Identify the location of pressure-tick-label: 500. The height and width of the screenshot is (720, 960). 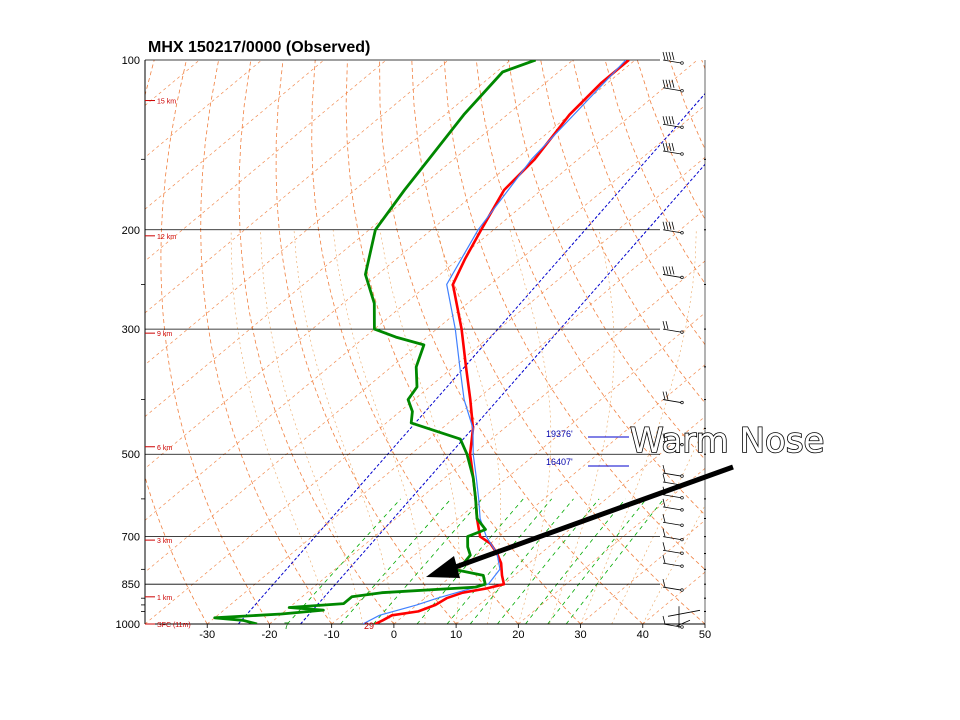
(131, 455).